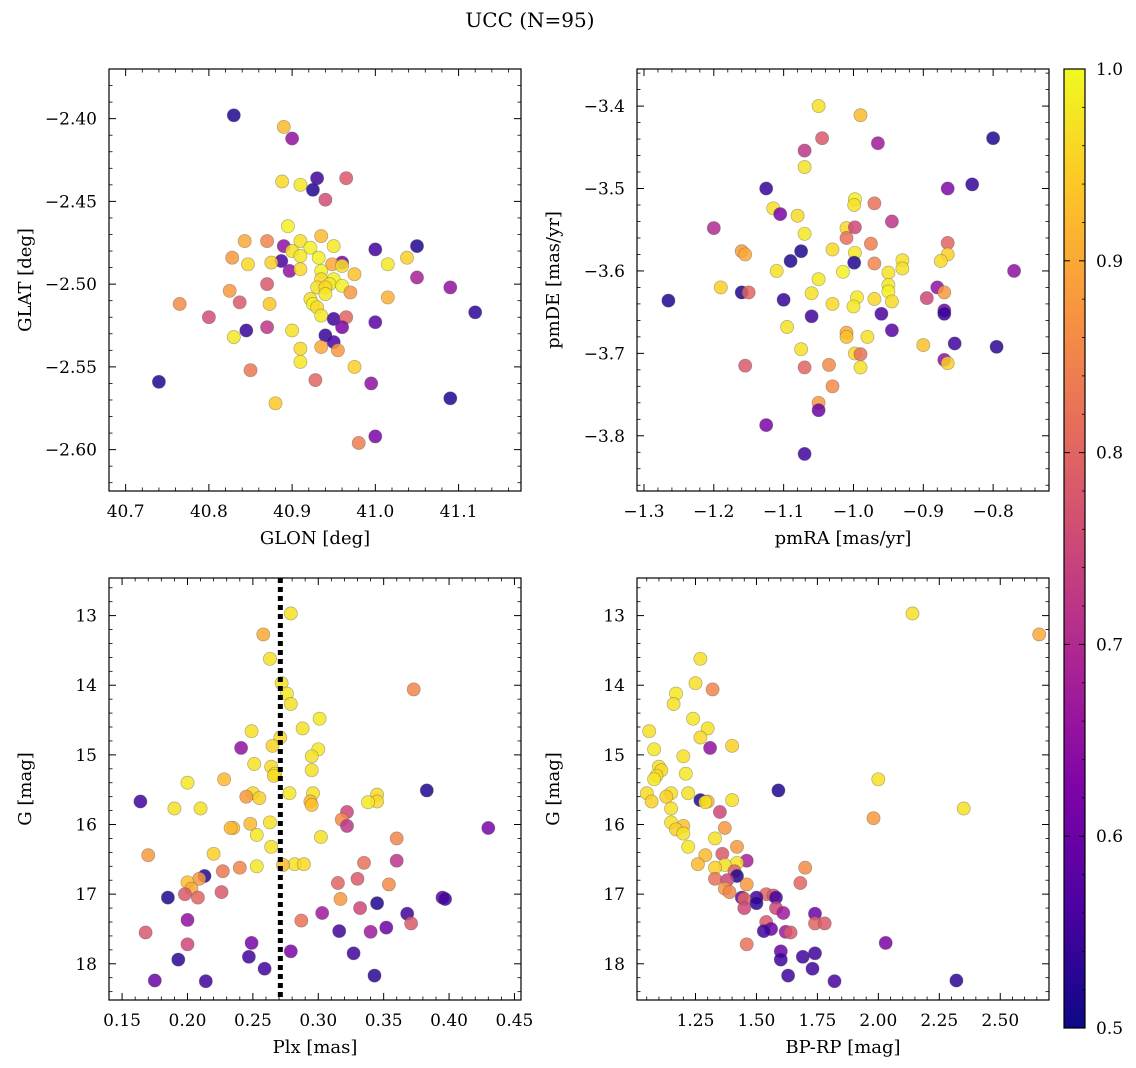  What do you see at coordinates (209, 512) in the screenshot?
I see `x-tick-label: 40.8` at bounding box center [209, 512].